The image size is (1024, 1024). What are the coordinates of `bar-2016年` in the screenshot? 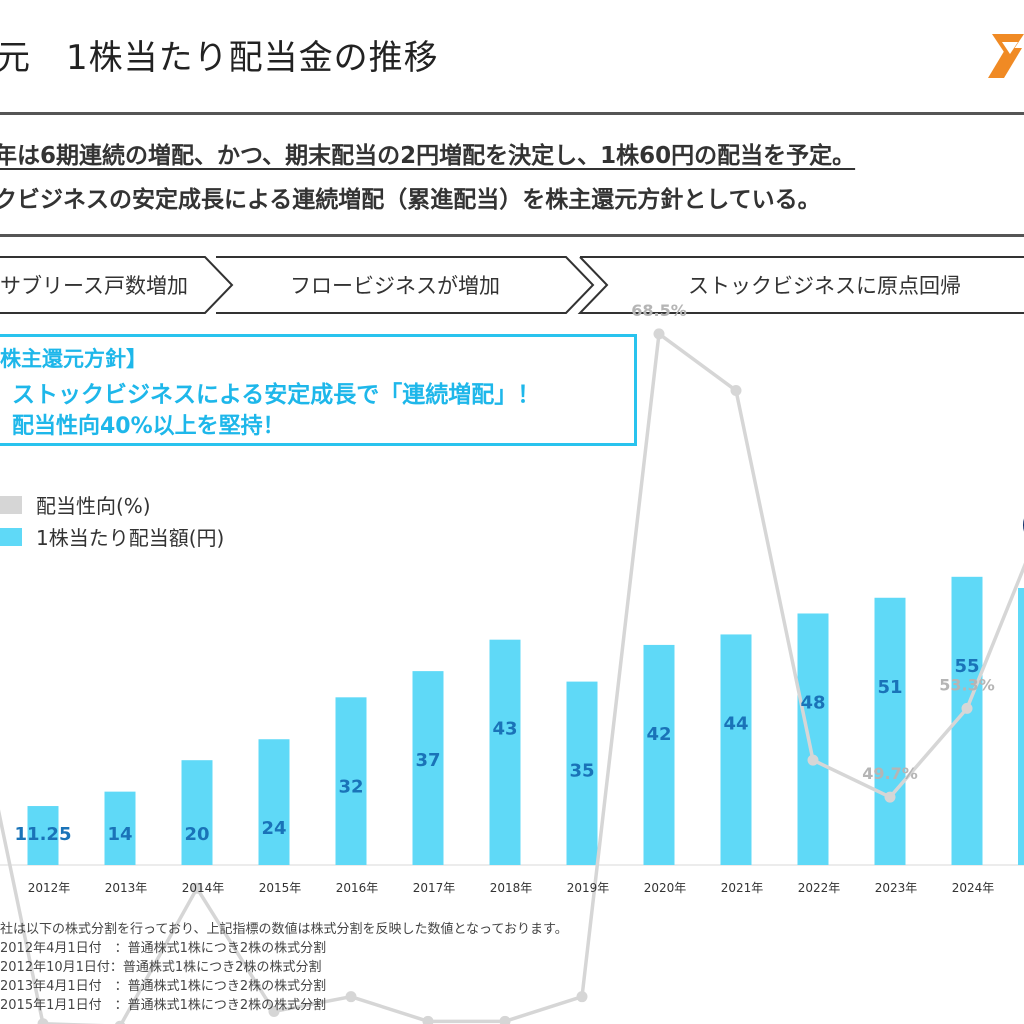 It's located at (351, 781).